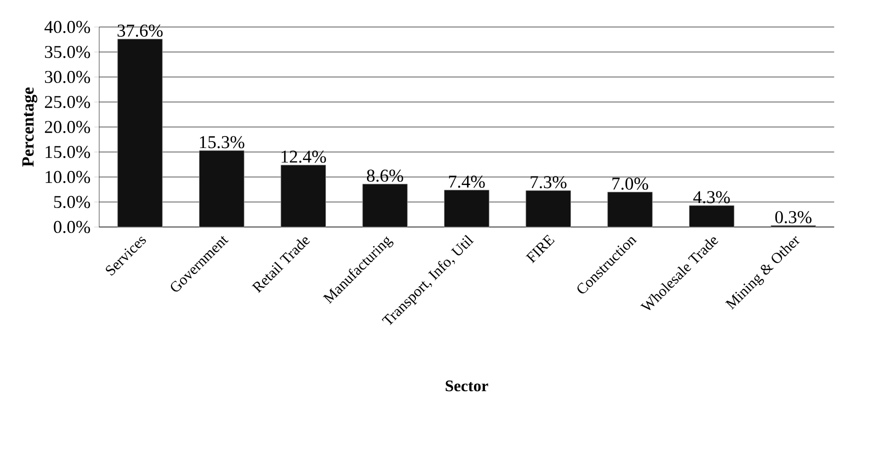 The image size is (870, 467). Describe the element at coordinates (67, 77) in the screenshot. I see `y-tick-label: 30.0%` at that location.